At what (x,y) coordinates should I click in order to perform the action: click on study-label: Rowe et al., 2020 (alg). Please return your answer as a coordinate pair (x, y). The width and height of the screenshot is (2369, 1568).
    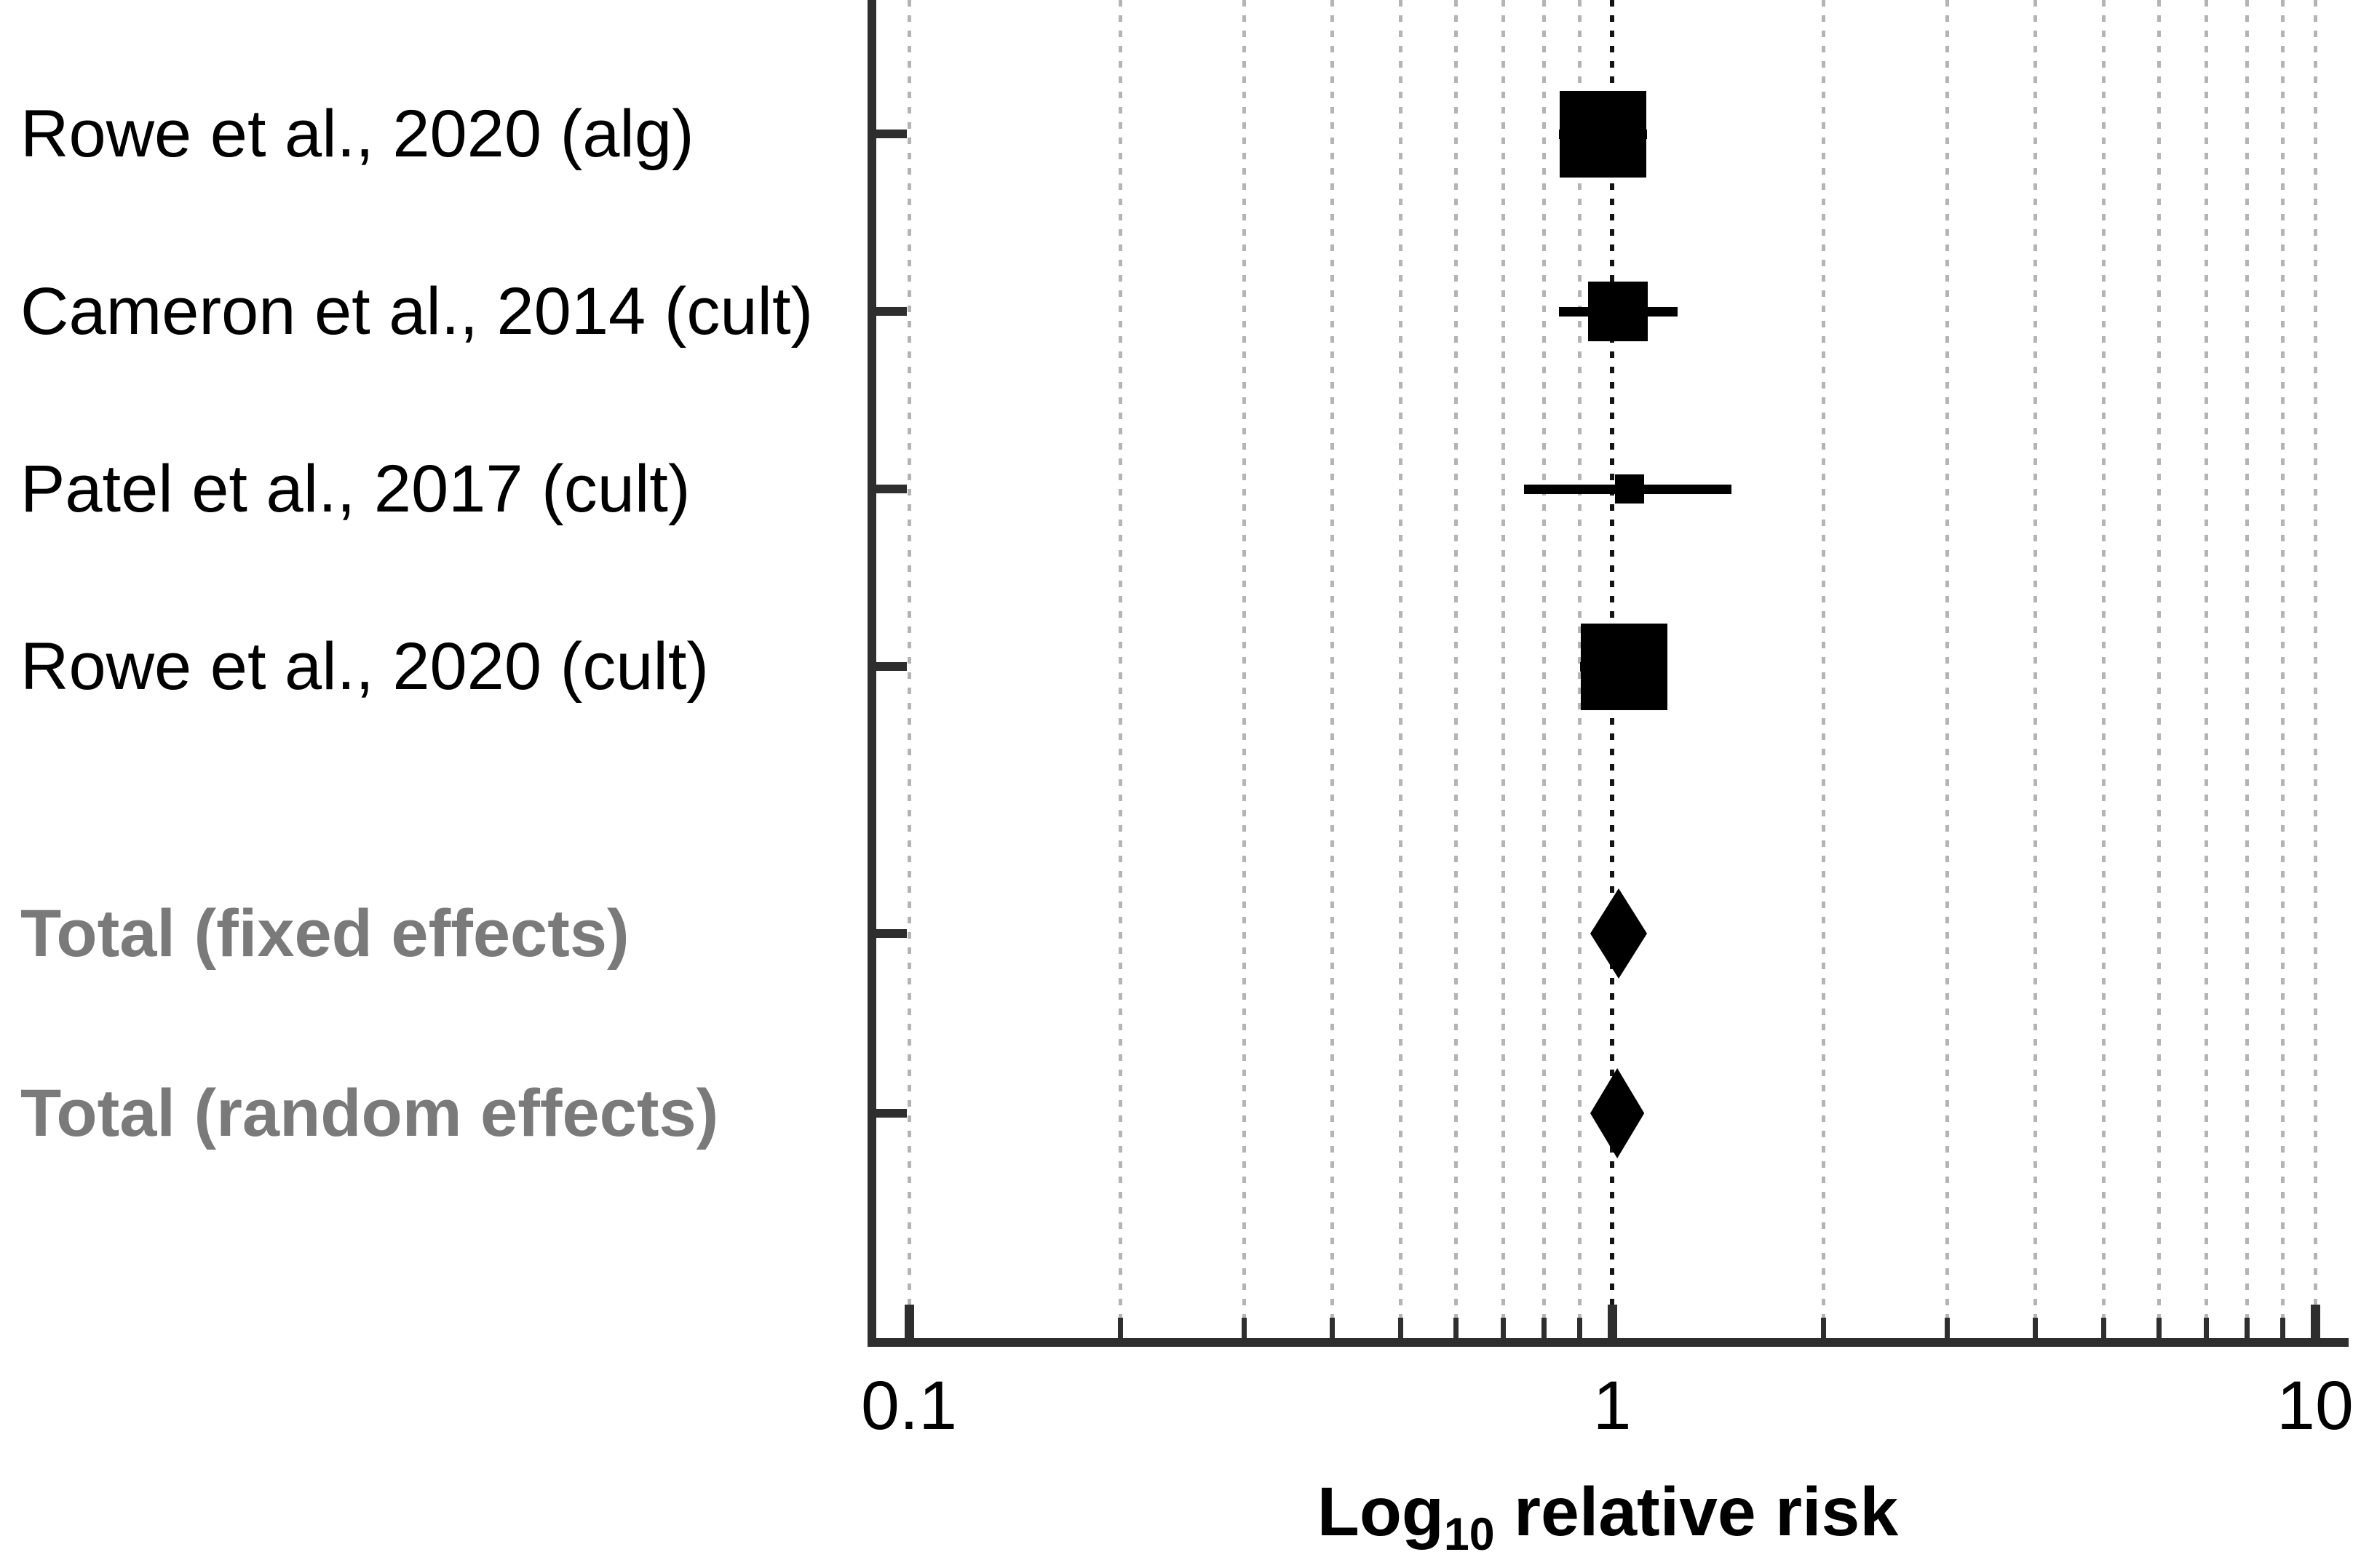
    Looking at the image, I should click on (357, 134).